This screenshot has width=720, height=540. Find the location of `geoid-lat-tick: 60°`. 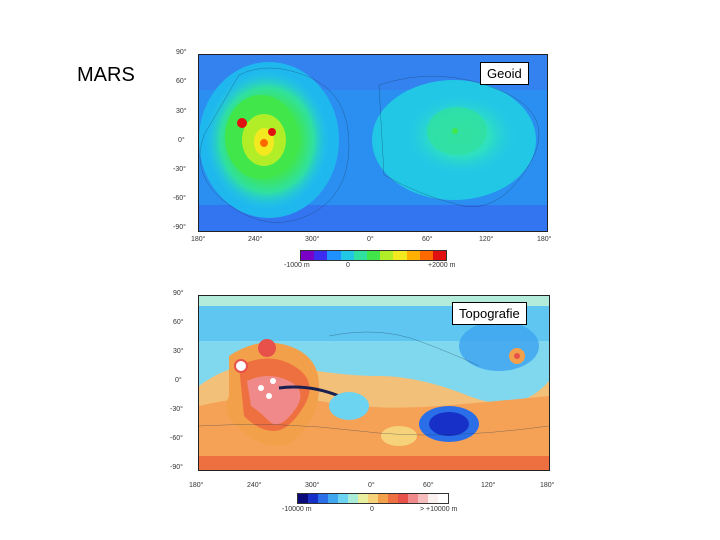

geoid-lat-tick: 60° is located at coordinates (181, 81).